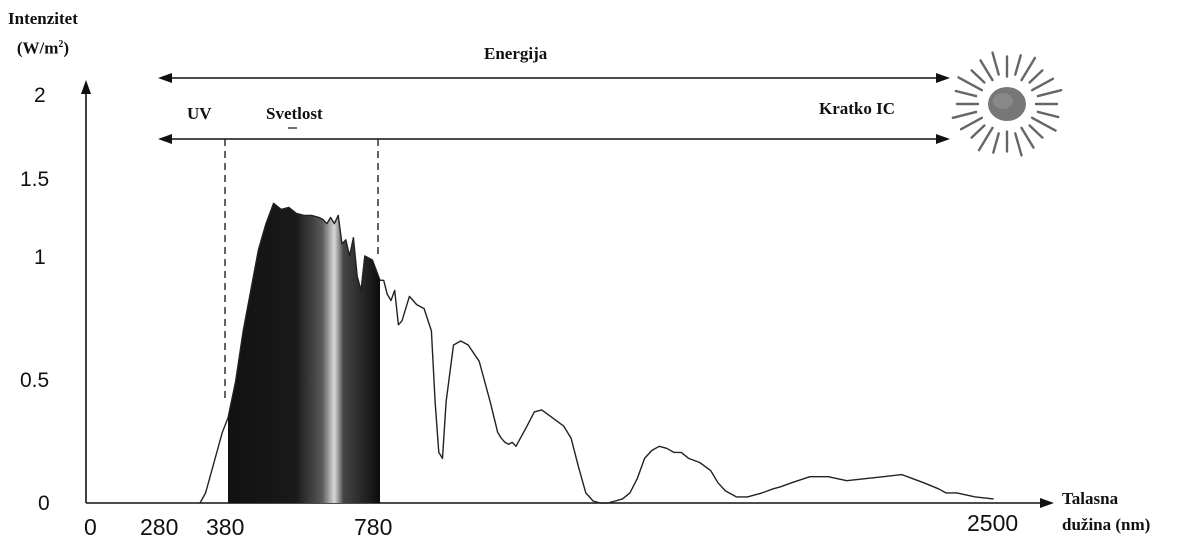  What do you see at coordinates (1090, 498) in the screenshot?
I see `x-axis-label-line1: Talasna` at bounding box center [1090, 498].